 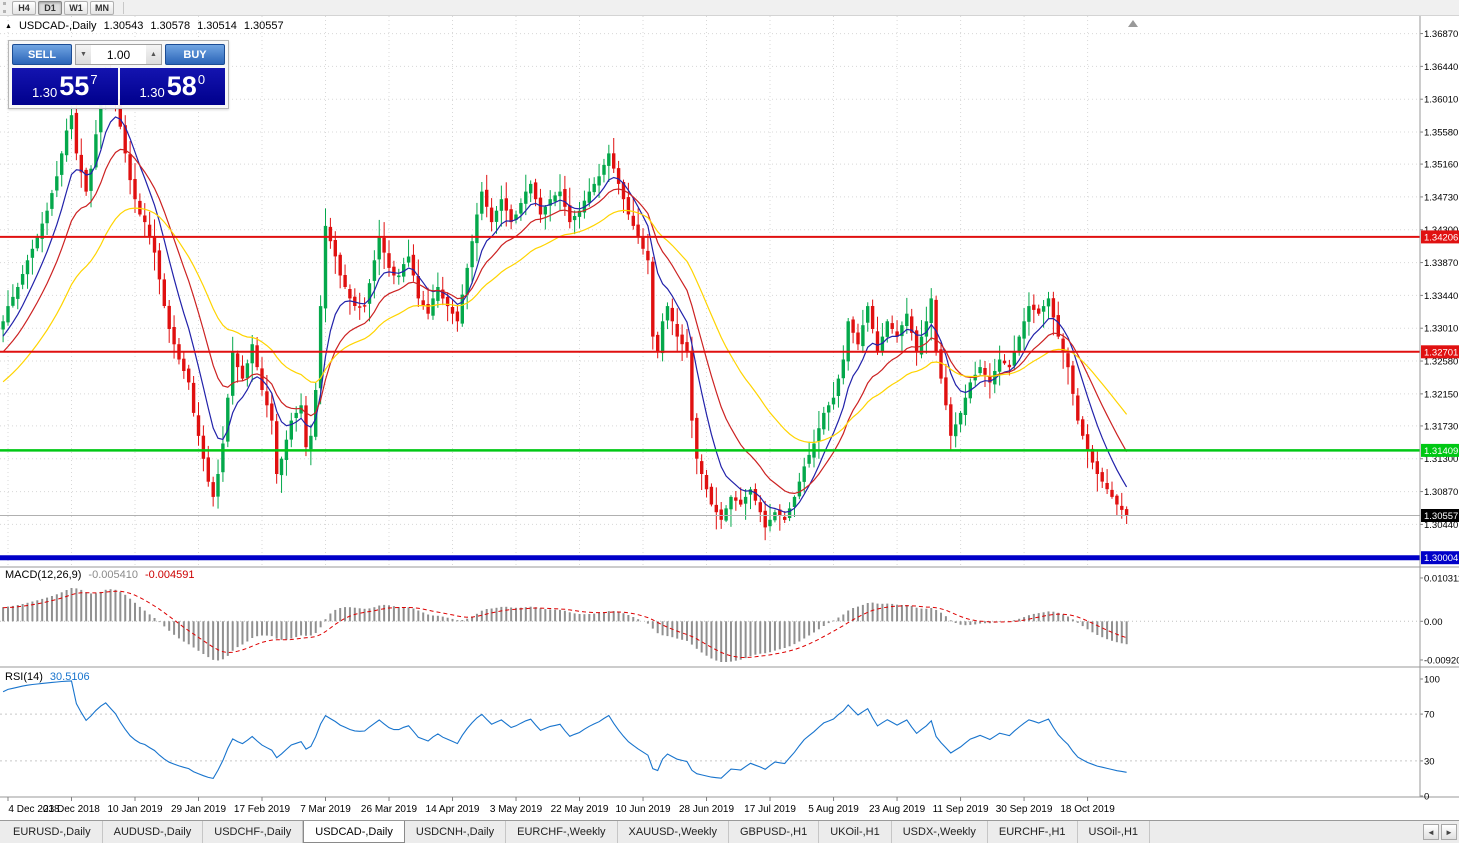 I want to click on price-tag-1.34206: 1.34206, so click(x=1440, y=236).